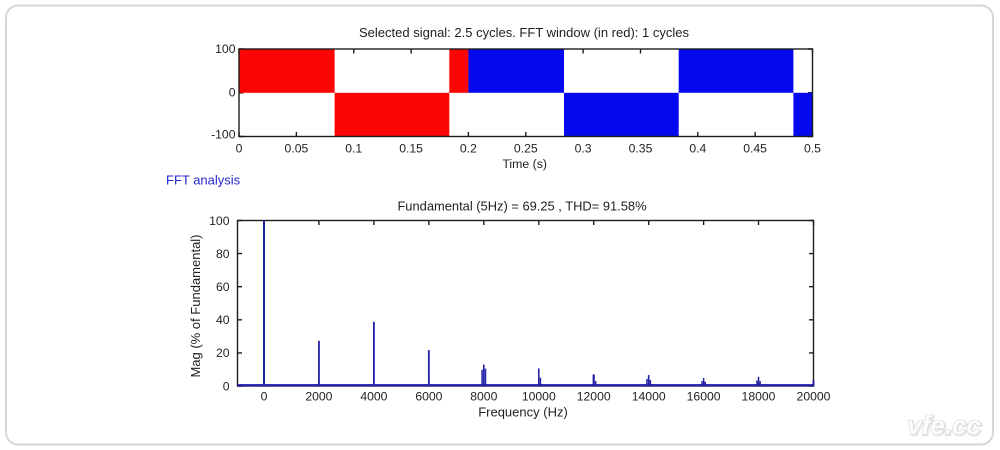  Describe the element at coordinates (297, 149) in the screenshot. I see `svg-text: 0.05` at that location.